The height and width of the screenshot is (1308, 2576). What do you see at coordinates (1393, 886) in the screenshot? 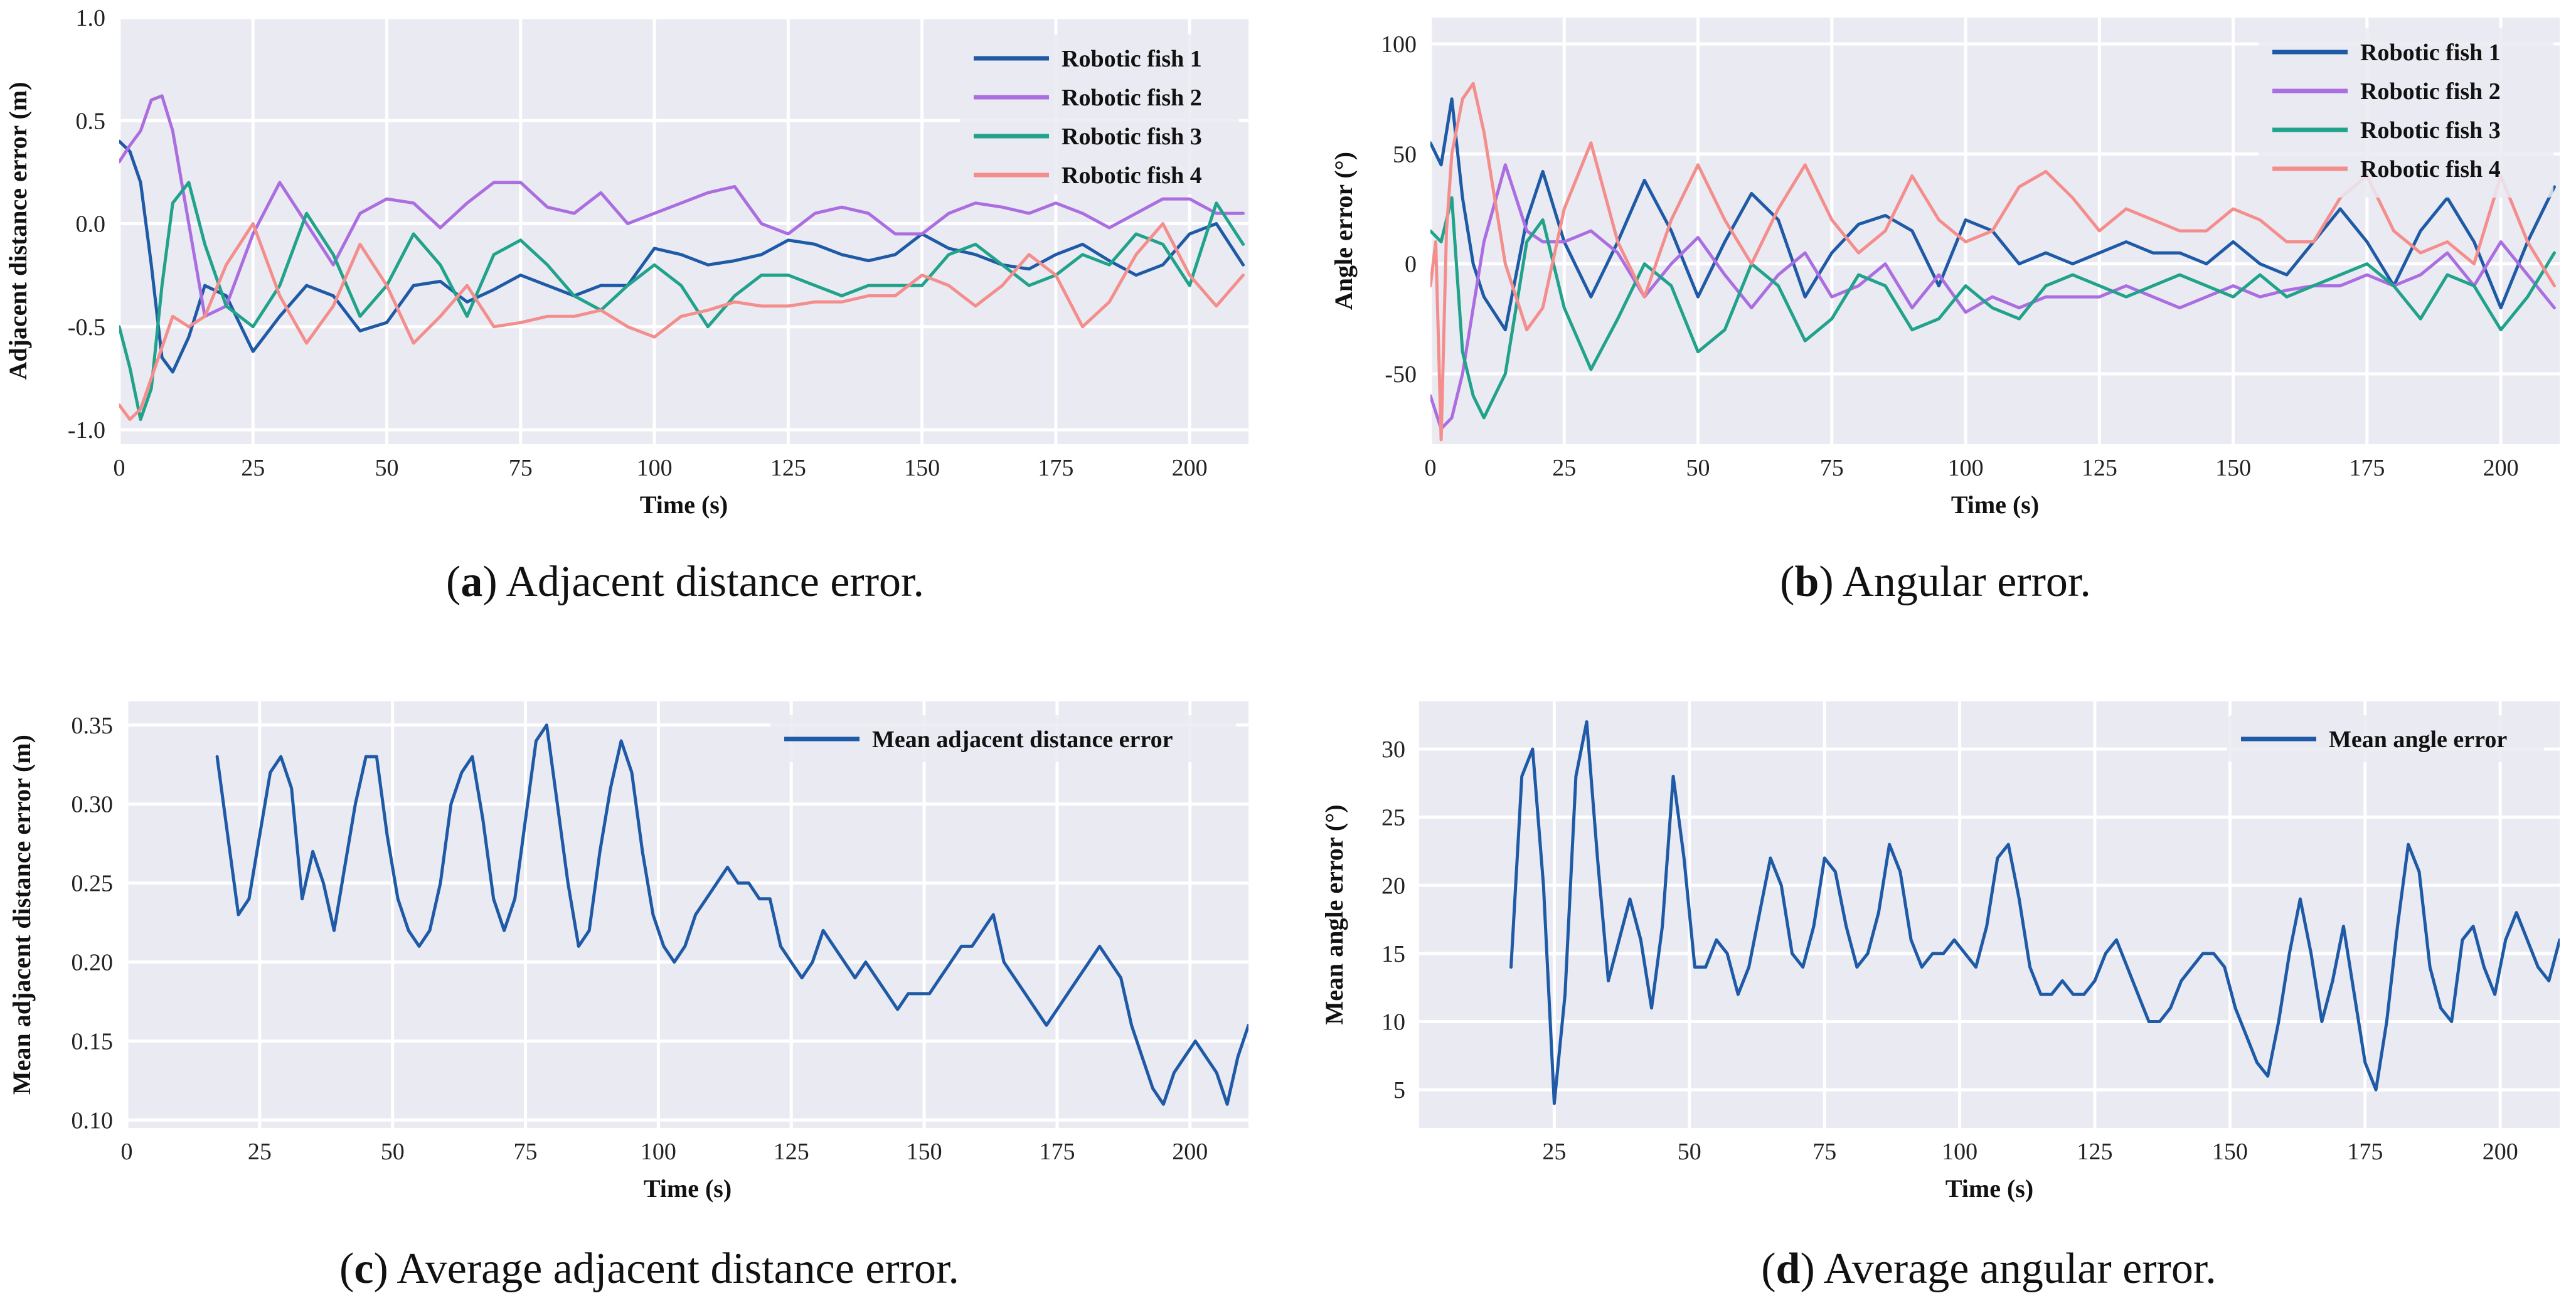
I see `y-tick-label: 20` at bounding box center [1393, 886].